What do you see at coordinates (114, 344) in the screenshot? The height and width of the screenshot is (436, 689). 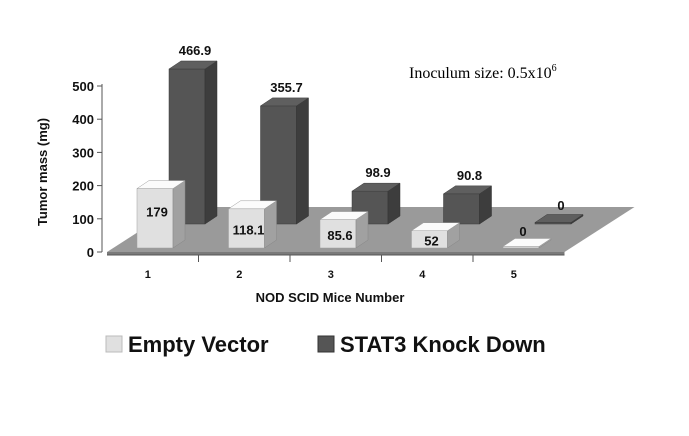 I see `legend-swatch-empty-vector` at bounding box center [114, 344].